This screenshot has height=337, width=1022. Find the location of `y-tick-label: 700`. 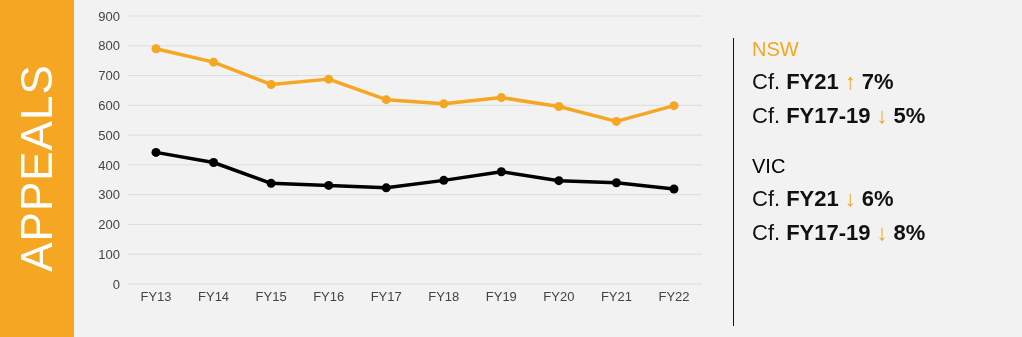

y-tick-label: 700 is located at coordinates (109, 76).